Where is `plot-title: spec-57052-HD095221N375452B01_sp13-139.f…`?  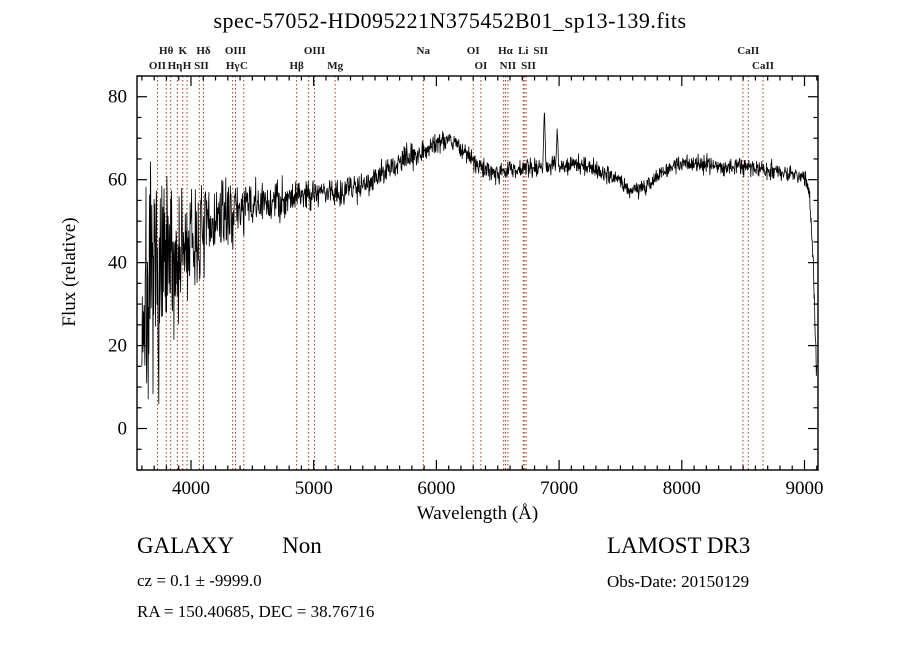 plot-title: spec-57052-HD095221N375452B01_sp13-139.f… is located at coordinates (450, 20).